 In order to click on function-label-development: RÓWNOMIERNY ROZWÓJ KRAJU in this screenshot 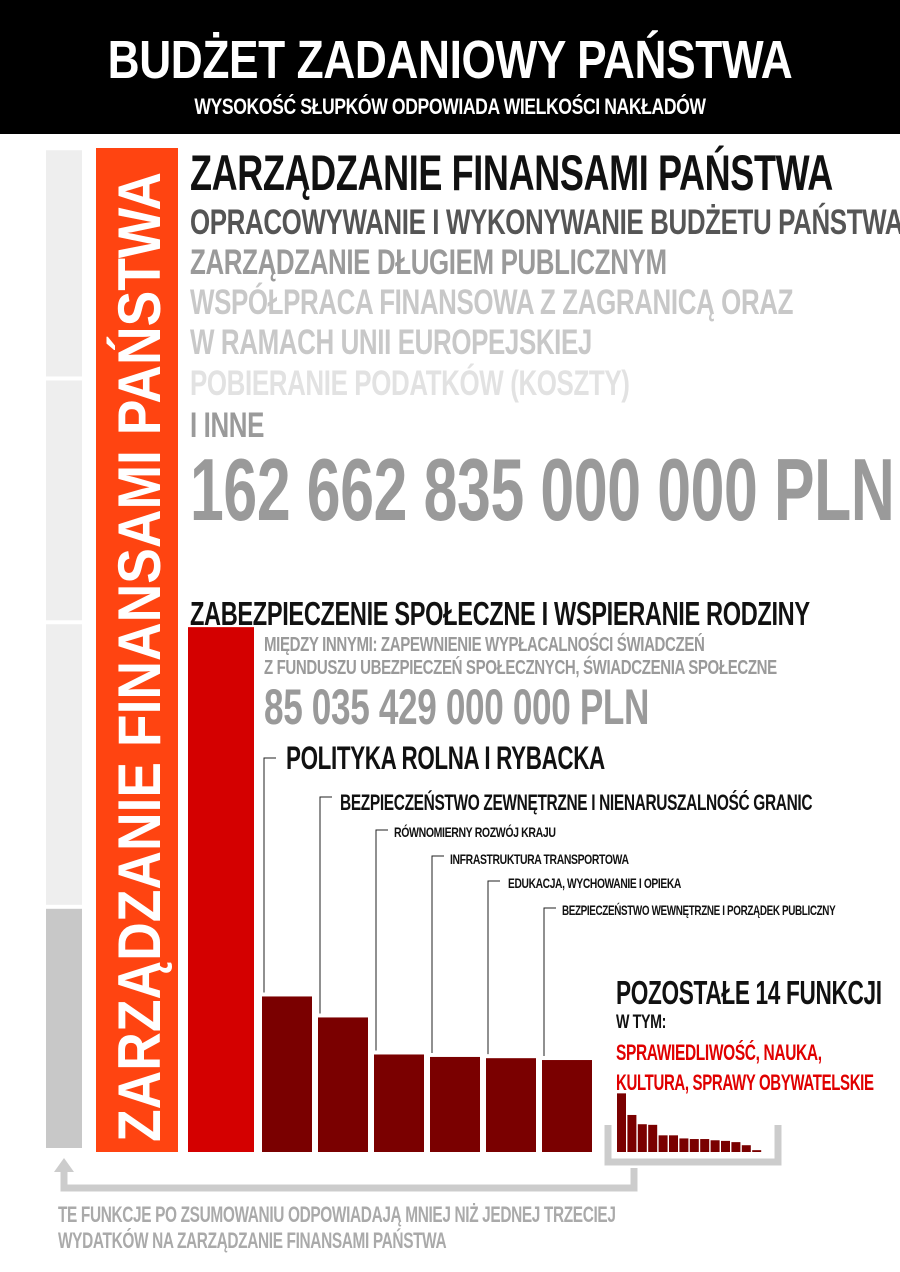, I will do `click(475, 832)`.